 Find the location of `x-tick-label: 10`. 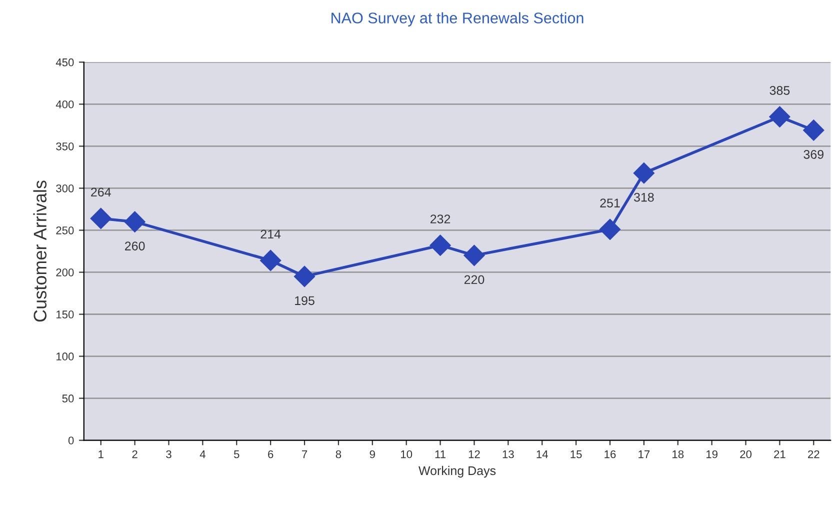

x-tick-label: 10 is located at coordinates (406, 454).